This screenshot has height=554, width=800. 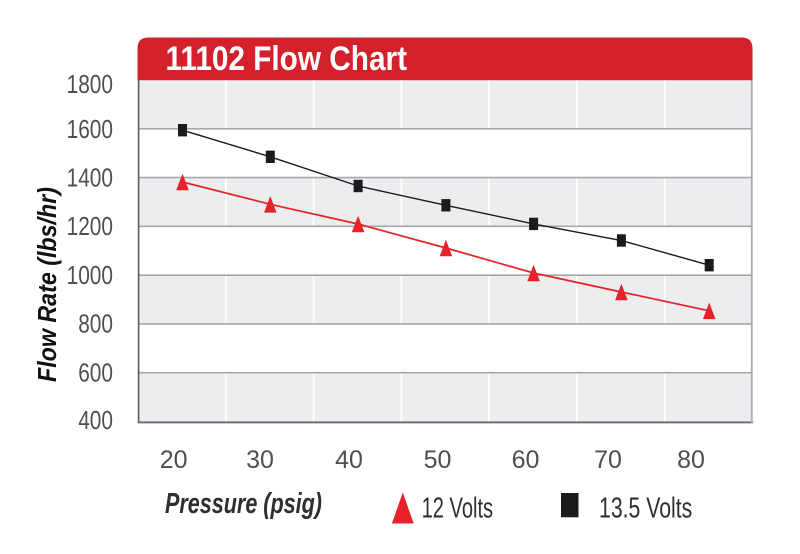 What do you see at coordinates (95, 420) in the screenshot?
I see `svg-text: 400` at bounding box center [95, 420].